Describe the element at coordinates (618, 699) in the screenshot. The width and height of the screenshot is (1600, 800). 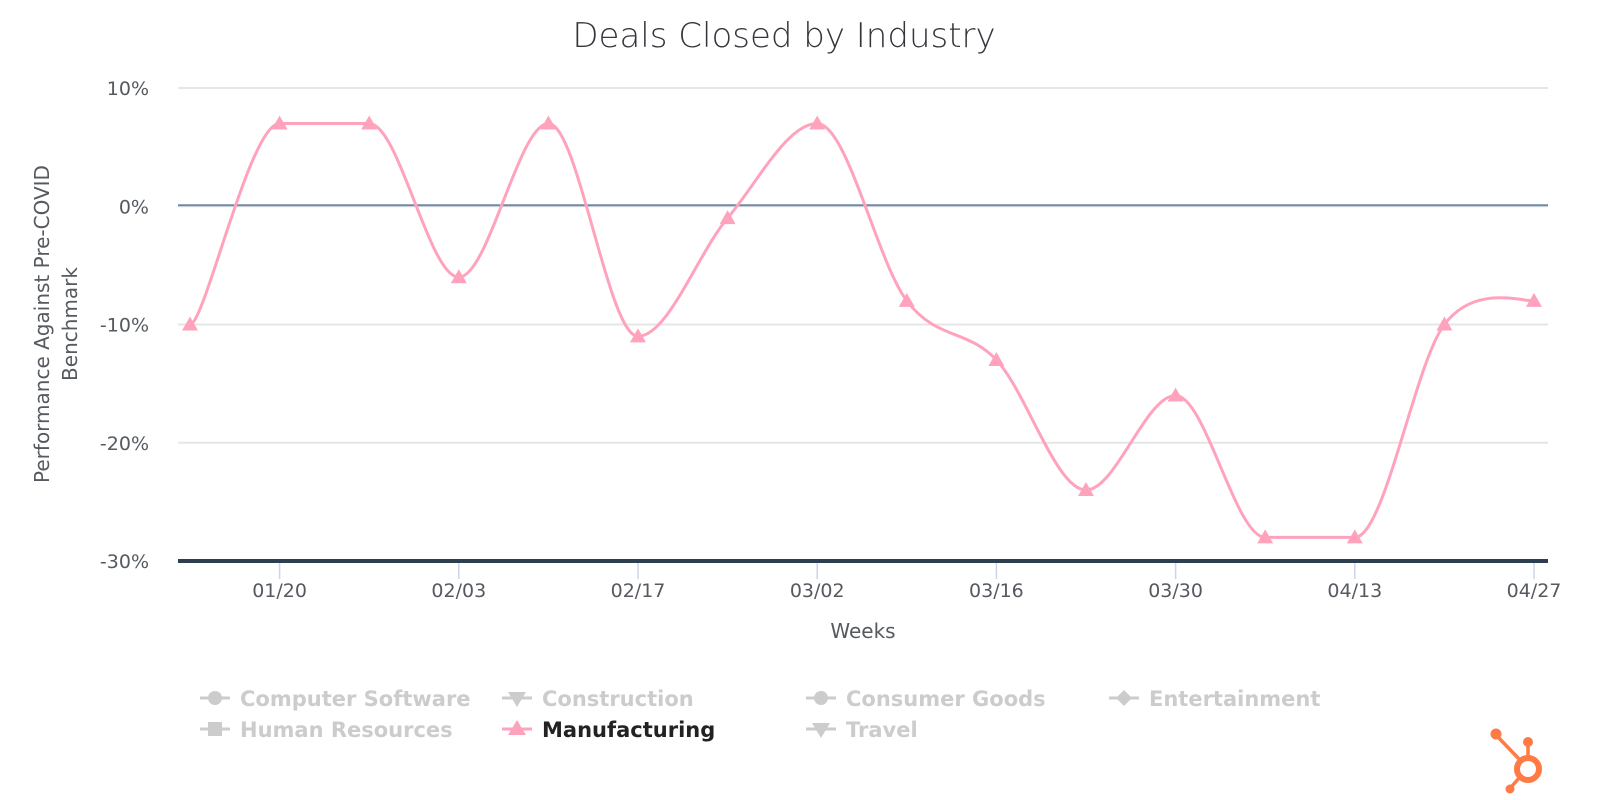
I see `legend-label: Construction` at that location.